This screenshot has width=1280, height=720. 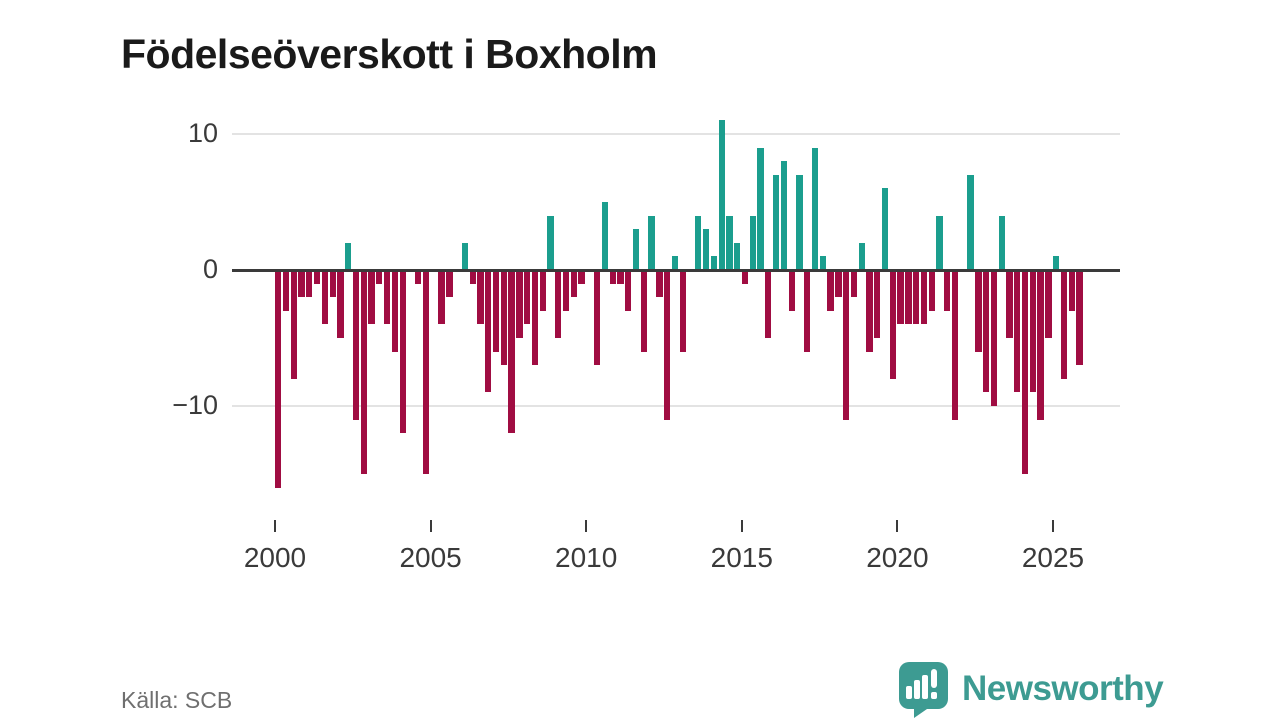 What do you see at coordinates (395, 311) in the screenshot?
I see `bar-2003-q4` at bounding box center [395, 311].